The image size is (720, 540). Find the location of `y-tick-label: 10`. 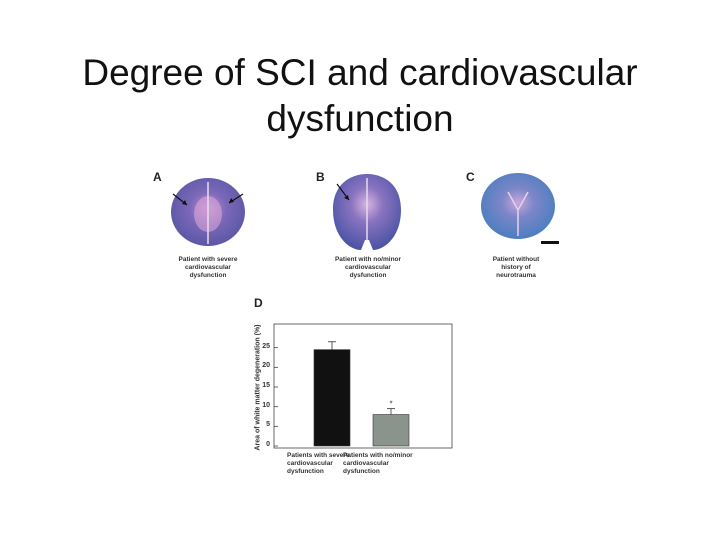

y-tick-label: 10 is located at coordinates (266, 405).